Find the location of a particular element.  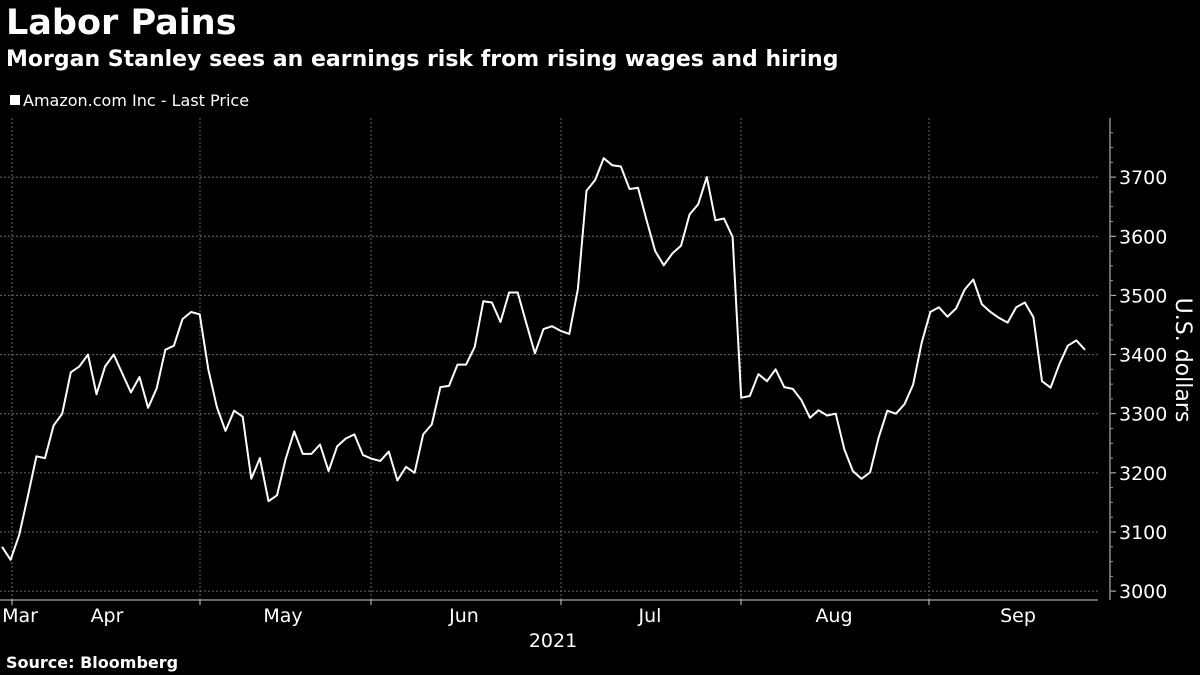

x-tick-label: Jul is located at coordinates (650, 616).